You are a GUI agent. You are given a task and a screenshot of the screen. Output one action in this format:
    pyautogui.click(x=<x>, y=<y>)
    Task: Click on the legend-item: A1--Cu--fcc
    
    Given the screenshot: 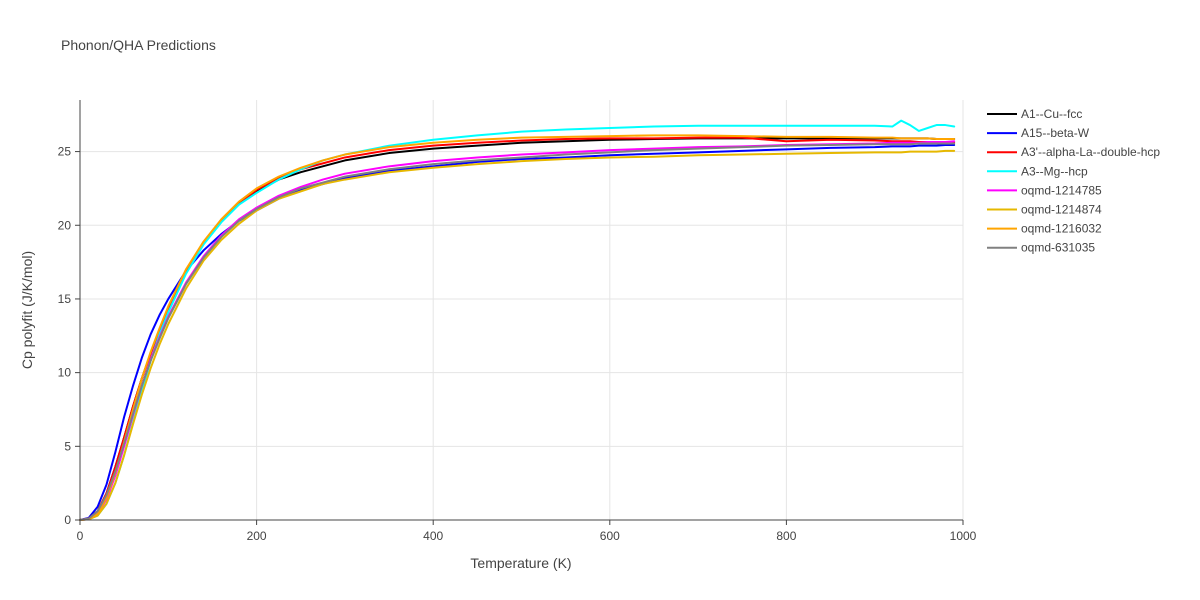 What is the action you would take?
    pyautogui.click(x=1034, y=114)
    